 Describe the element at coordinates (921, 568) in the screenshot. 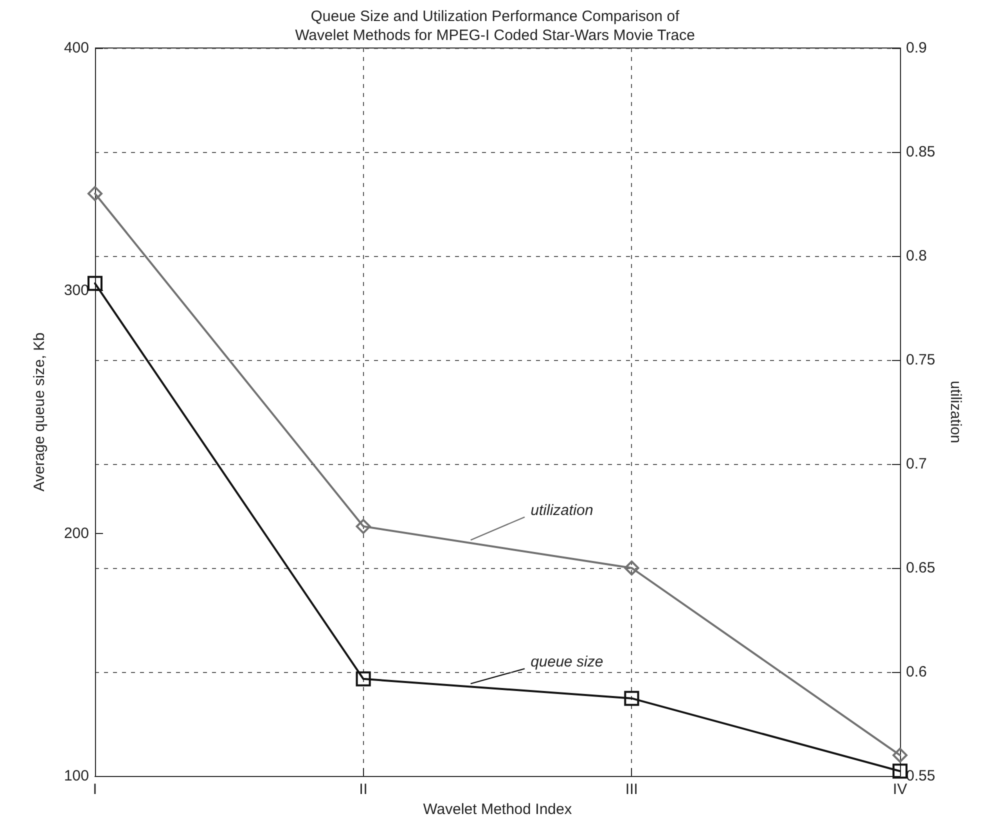

I see `y2-tick-label: 0.65` at that location.